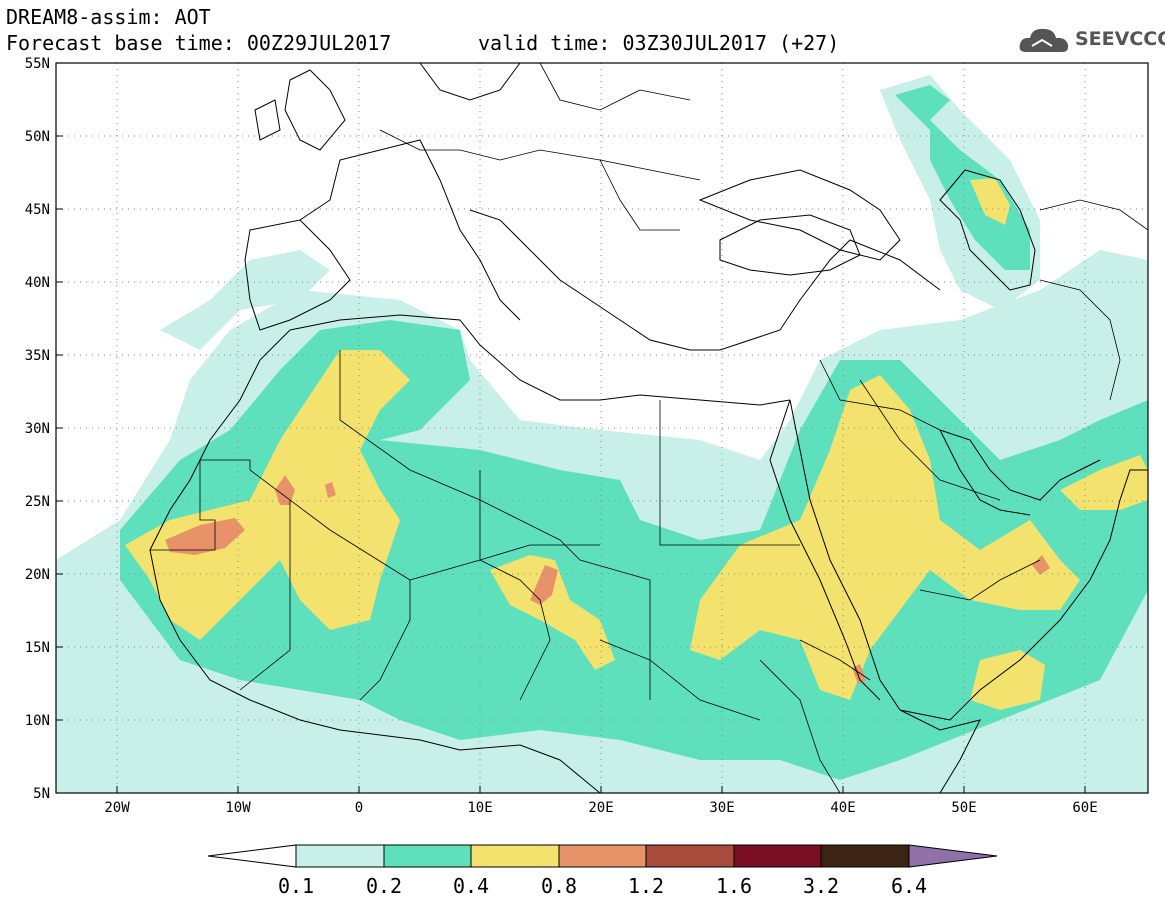 Image resolution: width=1165 pixels, height=905 pixels. I want to click on lon-label: 60E, so click(1084, 808).